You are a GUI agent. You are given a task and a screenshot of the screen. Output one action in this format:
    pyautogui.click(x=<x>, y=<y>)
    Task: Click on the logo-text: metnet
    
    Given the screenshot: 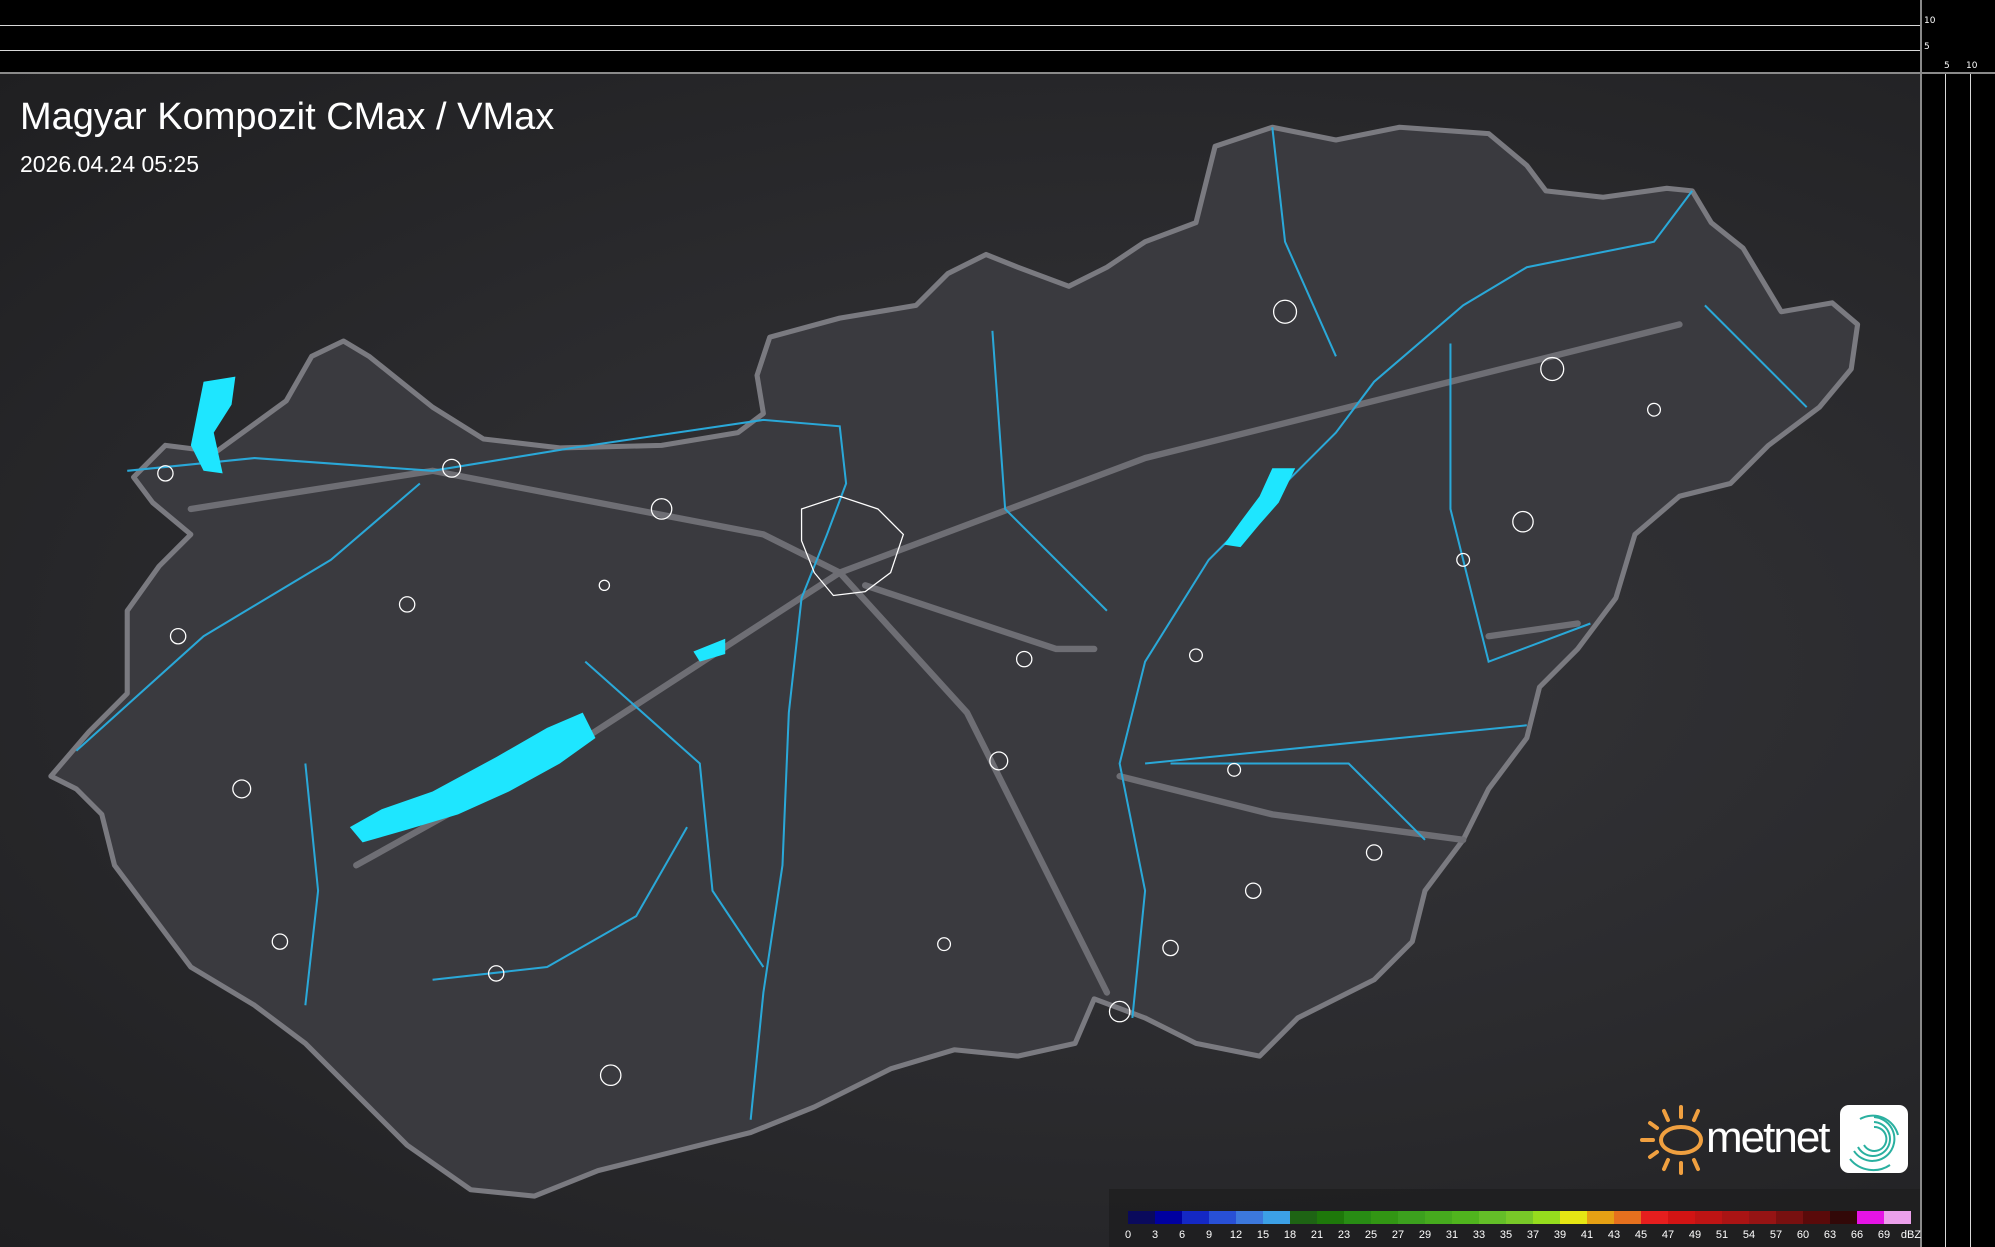 What is the action you would take?
    pyautogui.click(x=1768, y=1137)
    